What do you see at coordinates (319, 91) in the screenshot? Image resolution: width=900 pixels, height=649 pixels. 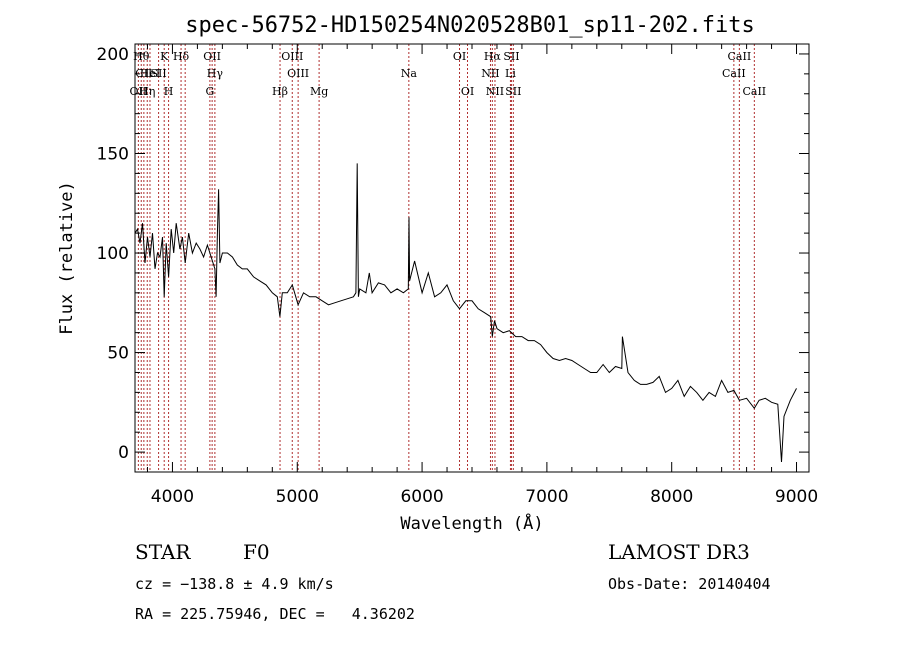 I see `line-marker-label: Mg` at bounding box center [319, 91].